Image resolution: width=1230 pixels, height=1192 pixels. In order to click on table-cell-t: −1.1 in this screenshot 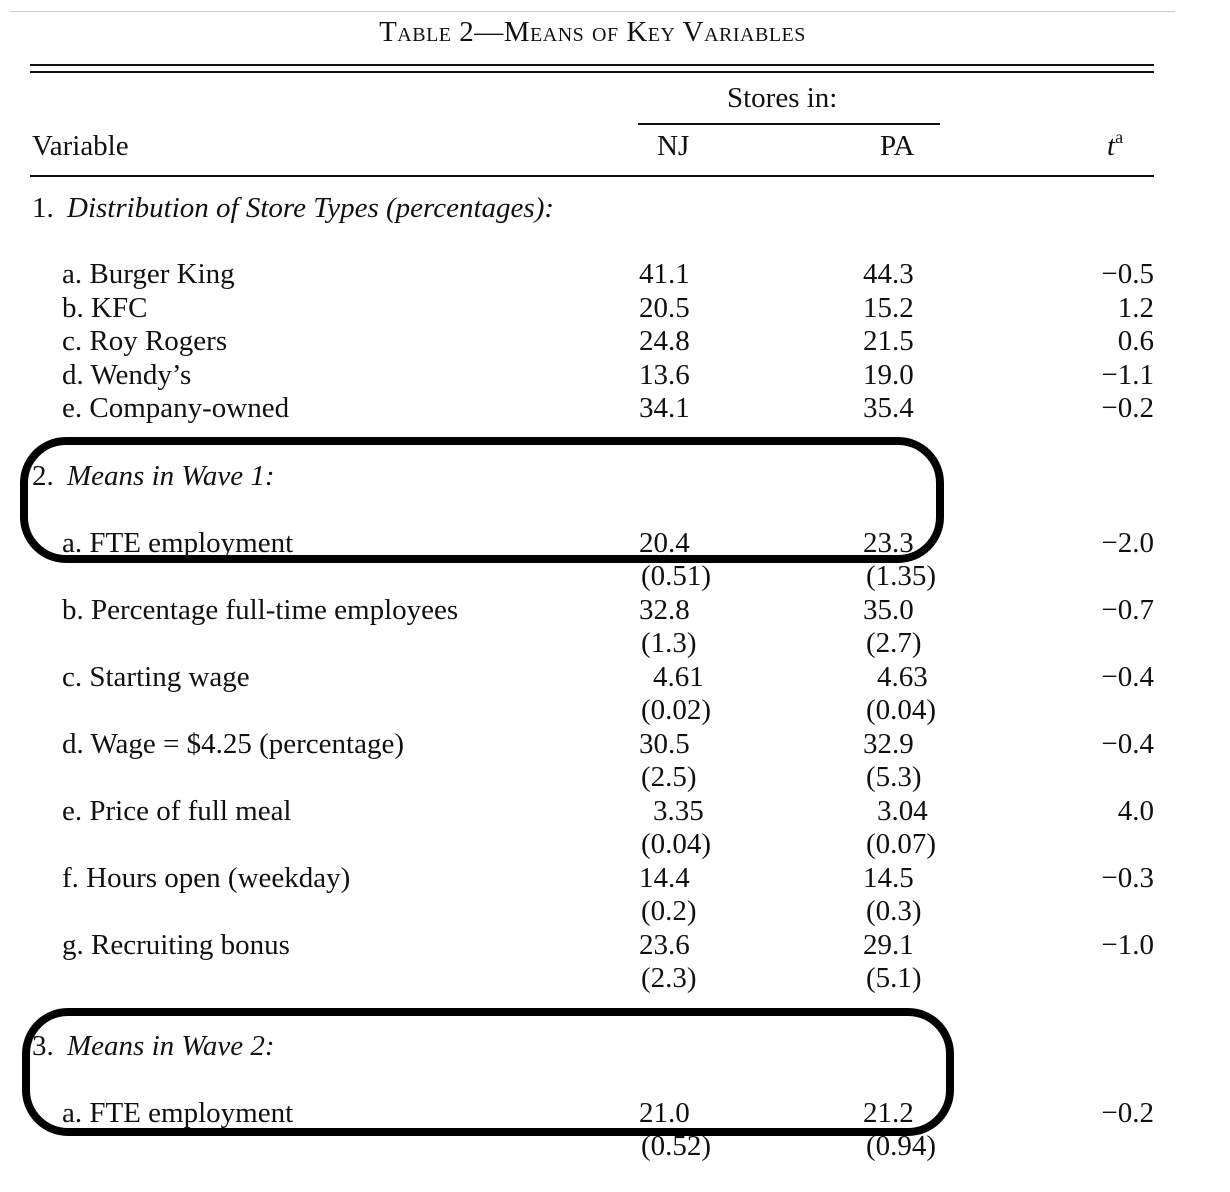, I will do `click(1127, 375)`.